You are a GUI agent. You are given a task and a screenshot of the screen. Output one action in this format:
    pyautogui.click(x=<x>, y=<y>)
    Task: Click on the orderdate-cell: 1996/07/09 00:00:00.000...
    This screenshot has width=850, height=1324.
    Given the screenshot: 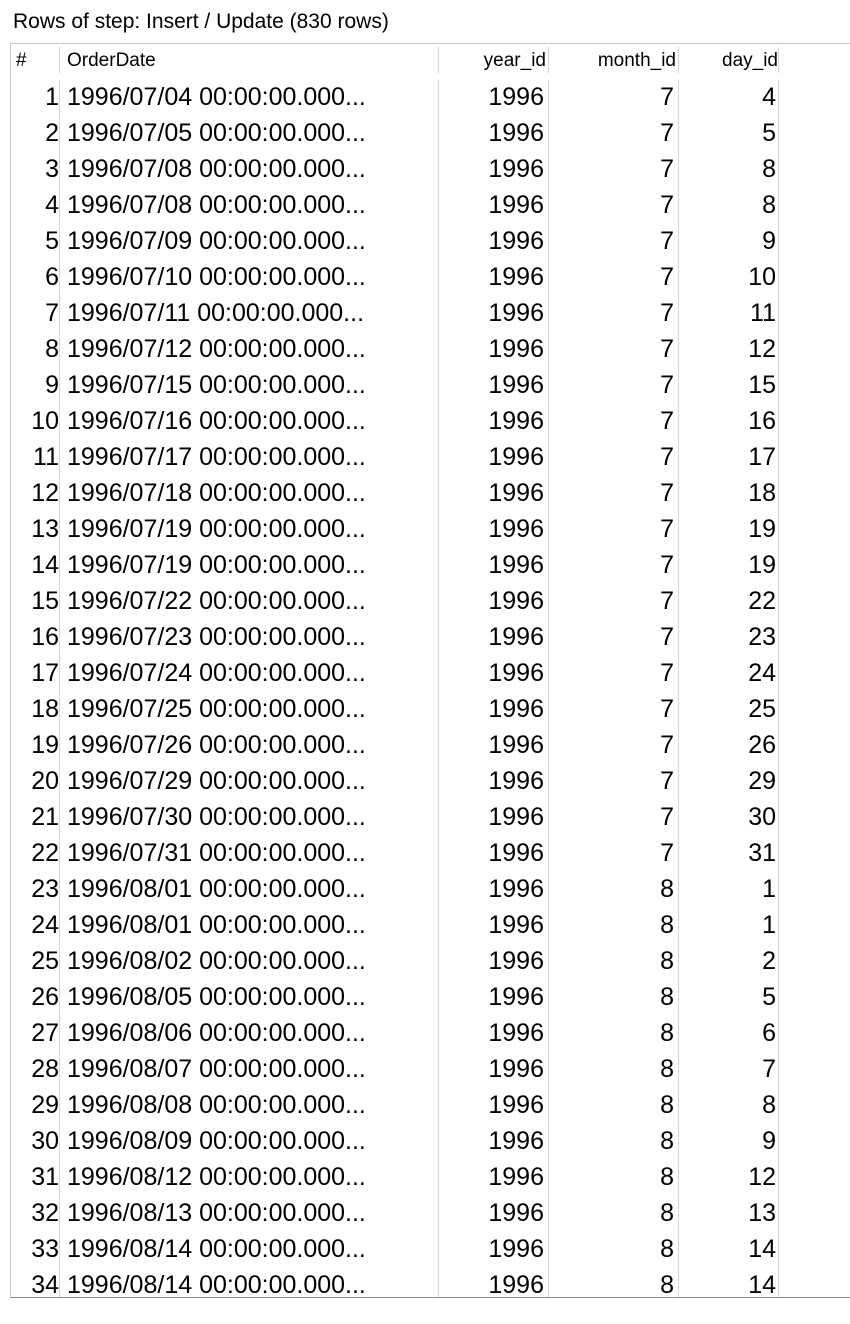 What is the action you would take?
    pyautogui.click(x=216, y=241)
    